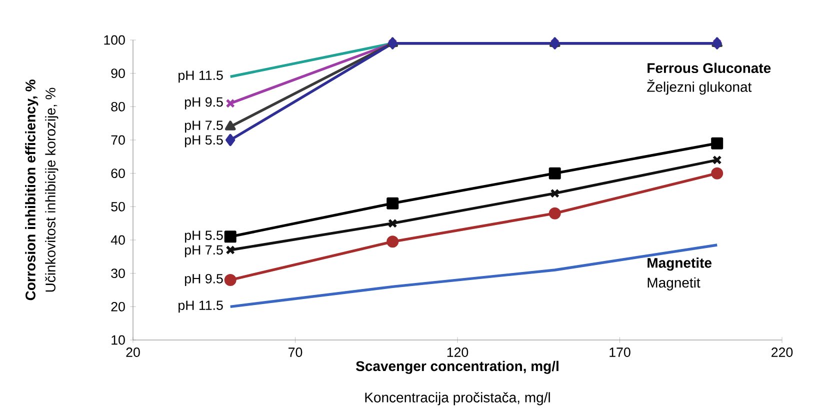  What do you see at coordinates (295, 352) in the screenshot?
I see `x-tick-label: 70` at bounding box center [295, 352].